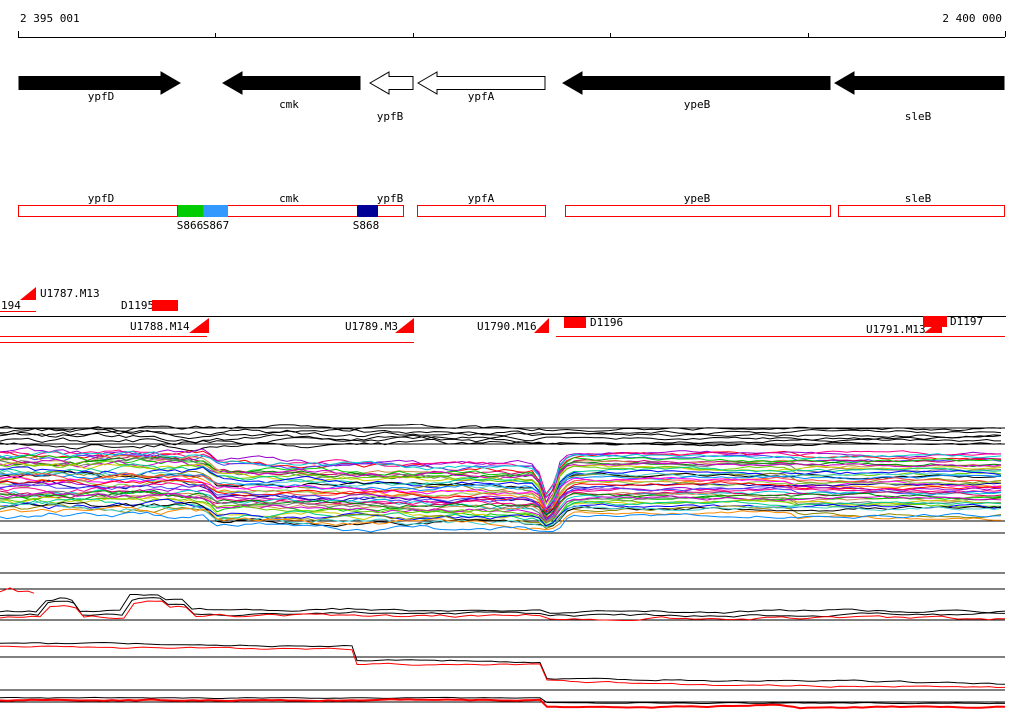  Describe the element at coordinates (896, 329) in the screenshot. I see `probe-label-U1791.M13: U1791.M13` at that location.